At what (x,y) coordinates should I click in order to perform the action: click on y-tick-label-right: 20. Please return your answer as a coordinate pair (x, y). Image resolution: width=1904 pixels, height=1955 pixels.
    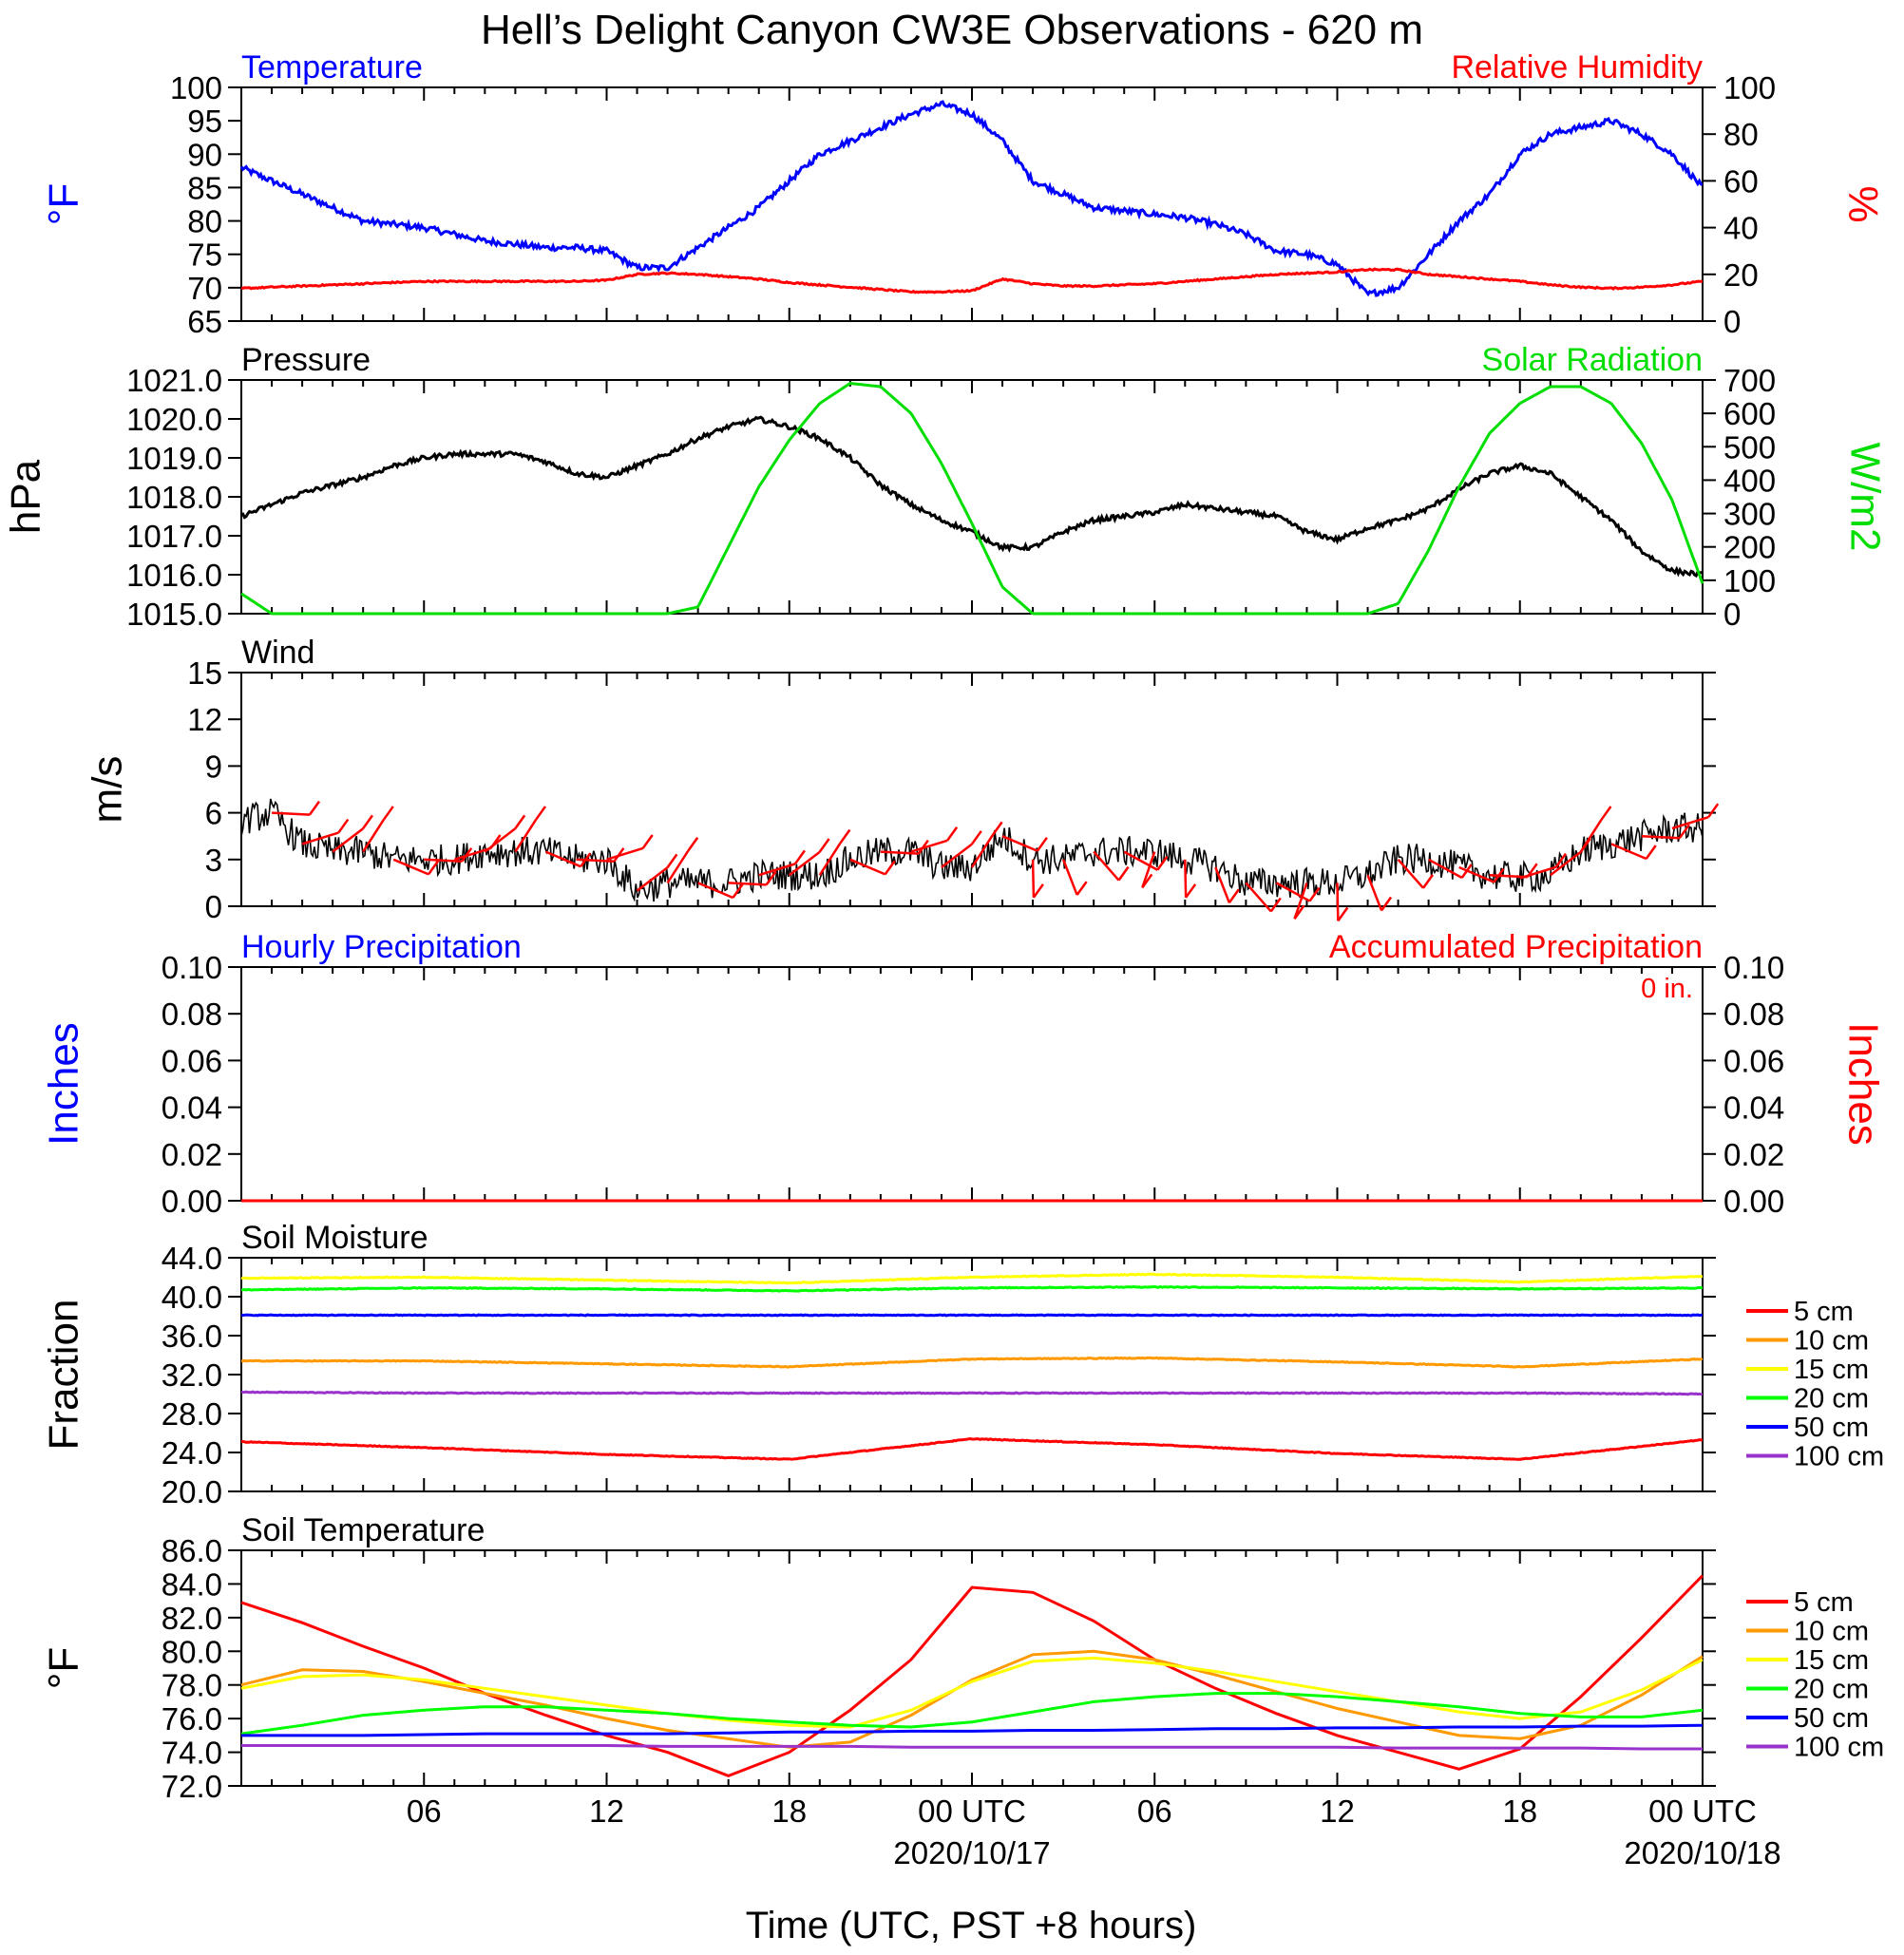
    Looking at the image, I should click on (1741, 275).